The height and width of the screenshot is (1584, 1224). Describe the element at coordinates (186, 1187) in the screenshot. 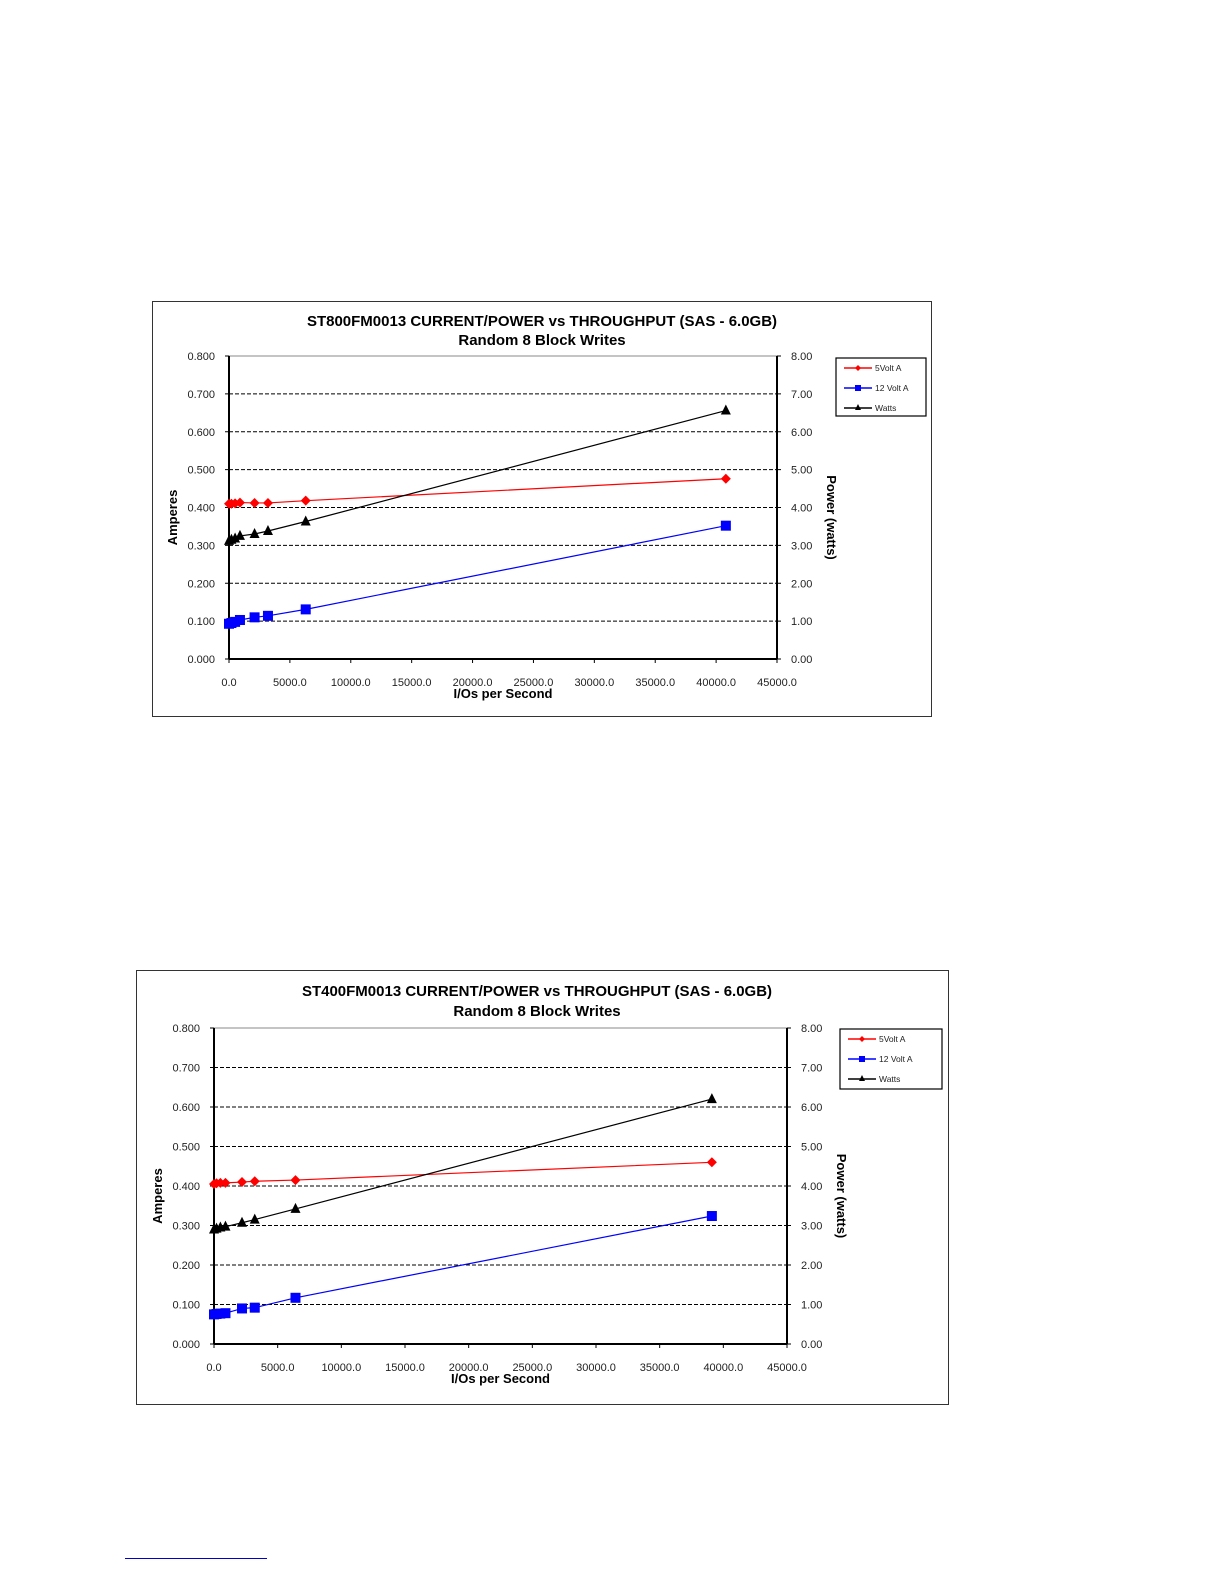

I see `y-tick-label: 0.400` at that location.